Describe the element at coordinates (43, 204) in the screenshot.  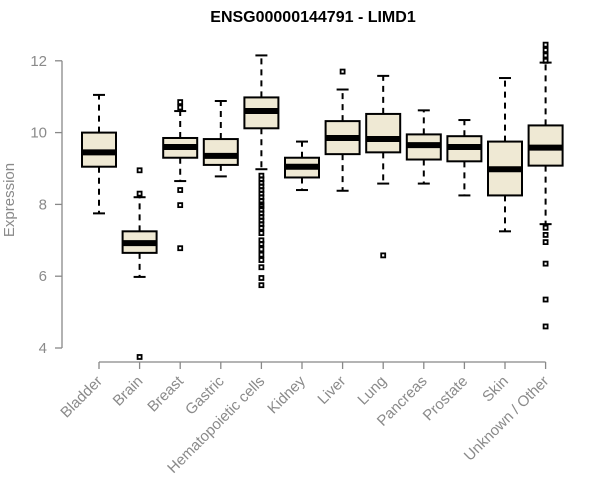
I see `y-tick-label: 8` at that location.